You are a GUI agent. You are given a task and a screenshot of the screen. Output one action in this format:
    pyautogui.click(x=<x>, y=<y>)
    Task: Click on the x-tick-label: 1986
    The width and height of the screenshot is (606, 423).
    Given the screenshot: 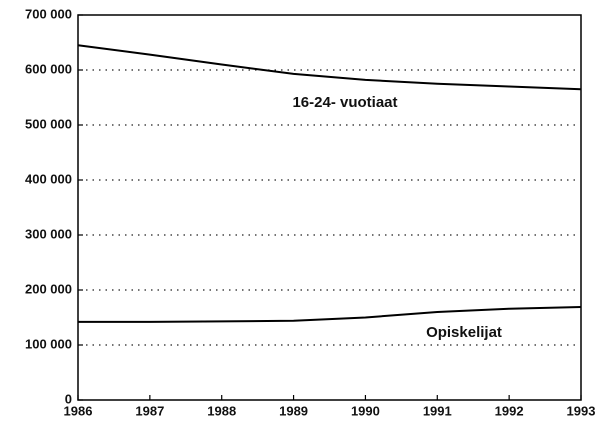 What is the action you would take?
    pyautogui.click(x=78, y=410)
    